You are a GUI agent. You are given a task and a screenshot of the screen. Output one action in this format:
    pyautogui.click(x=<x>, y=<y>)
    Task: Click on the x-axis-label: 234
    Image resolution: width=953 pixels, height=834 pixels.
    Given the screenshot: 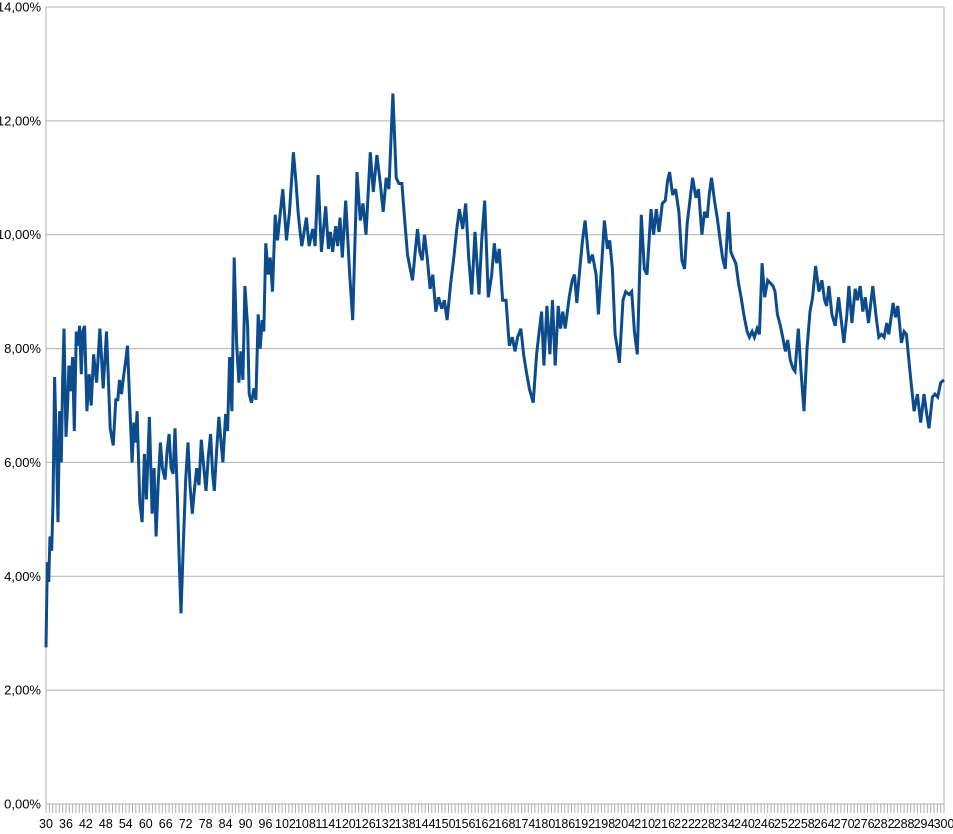 What is the action you would take?
    pyautogui.click(x=724, y=824)
    